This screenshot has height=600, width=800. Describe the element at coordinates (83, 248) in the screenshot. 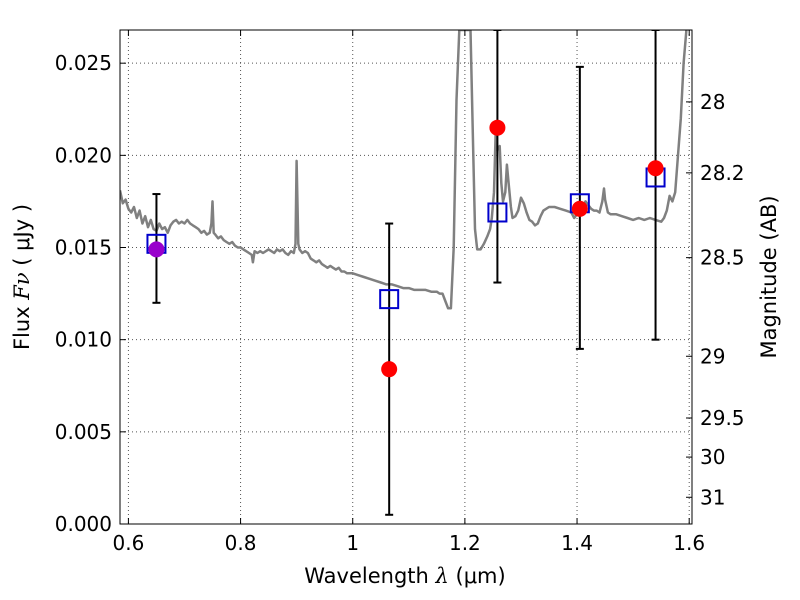

I see `y-tick-label: 0.015` at that location.